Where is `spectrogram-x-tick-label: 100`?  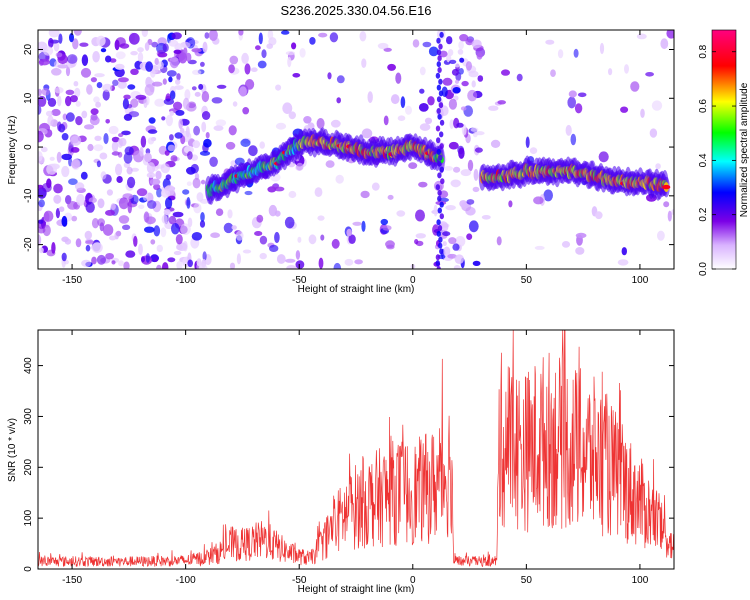 spectrogram-x-tick-label: 100 is located at coordinates (640, 280).